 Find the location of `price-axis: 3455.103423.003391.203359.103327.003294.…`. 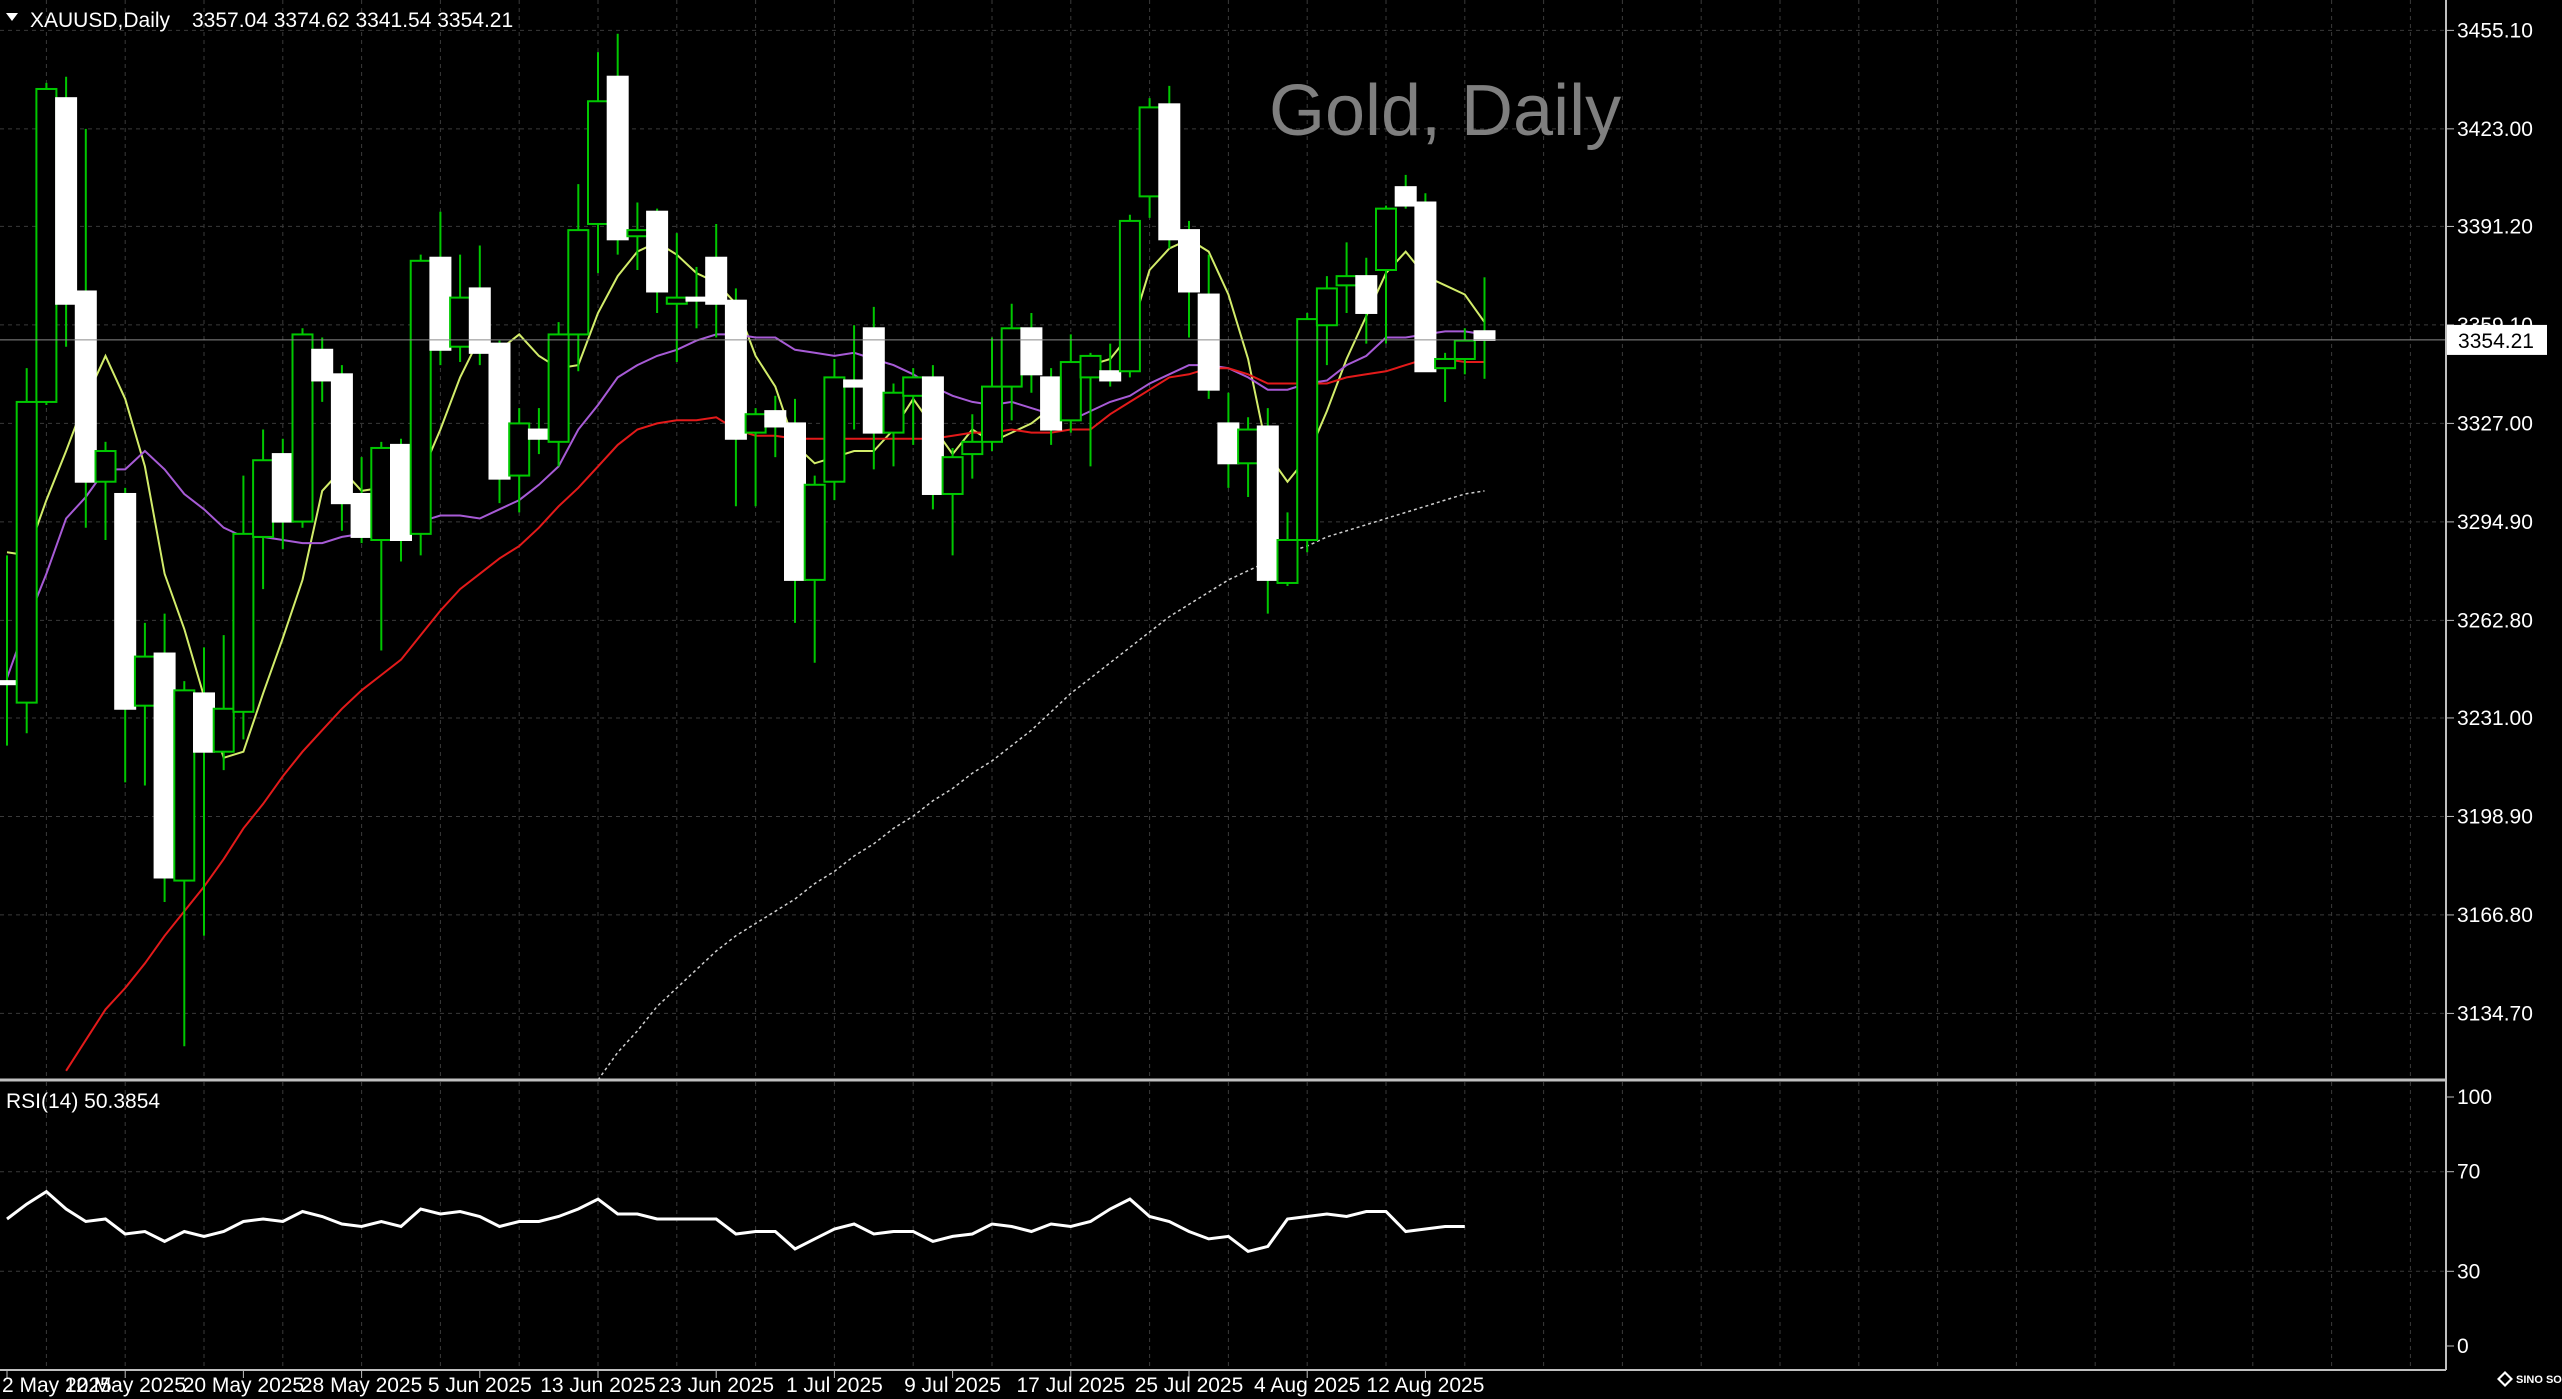

price-axis: 3455.103423.003391.203359.103327.003294.… is located at coordinates (2489, 522).